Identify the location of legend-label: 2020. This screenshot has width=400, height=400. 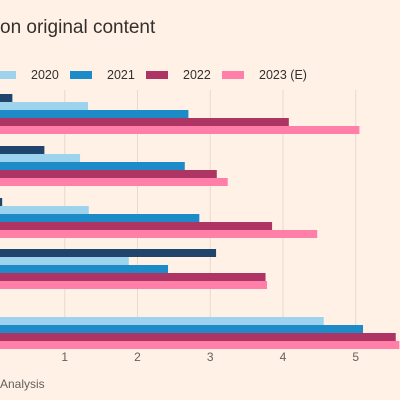
(45, 75).